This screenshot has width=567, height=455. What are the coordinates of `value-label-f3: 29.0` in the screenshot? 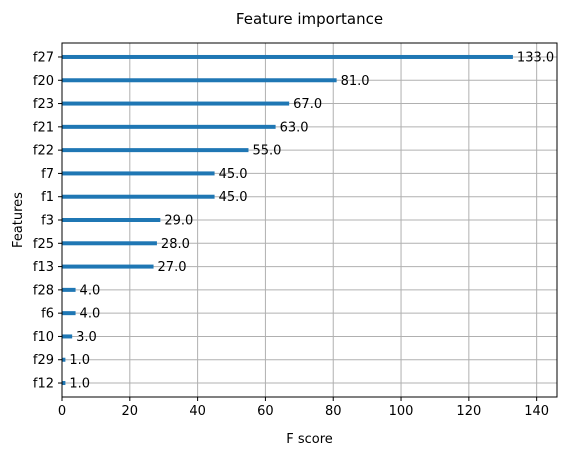 It's located at (178, 221).